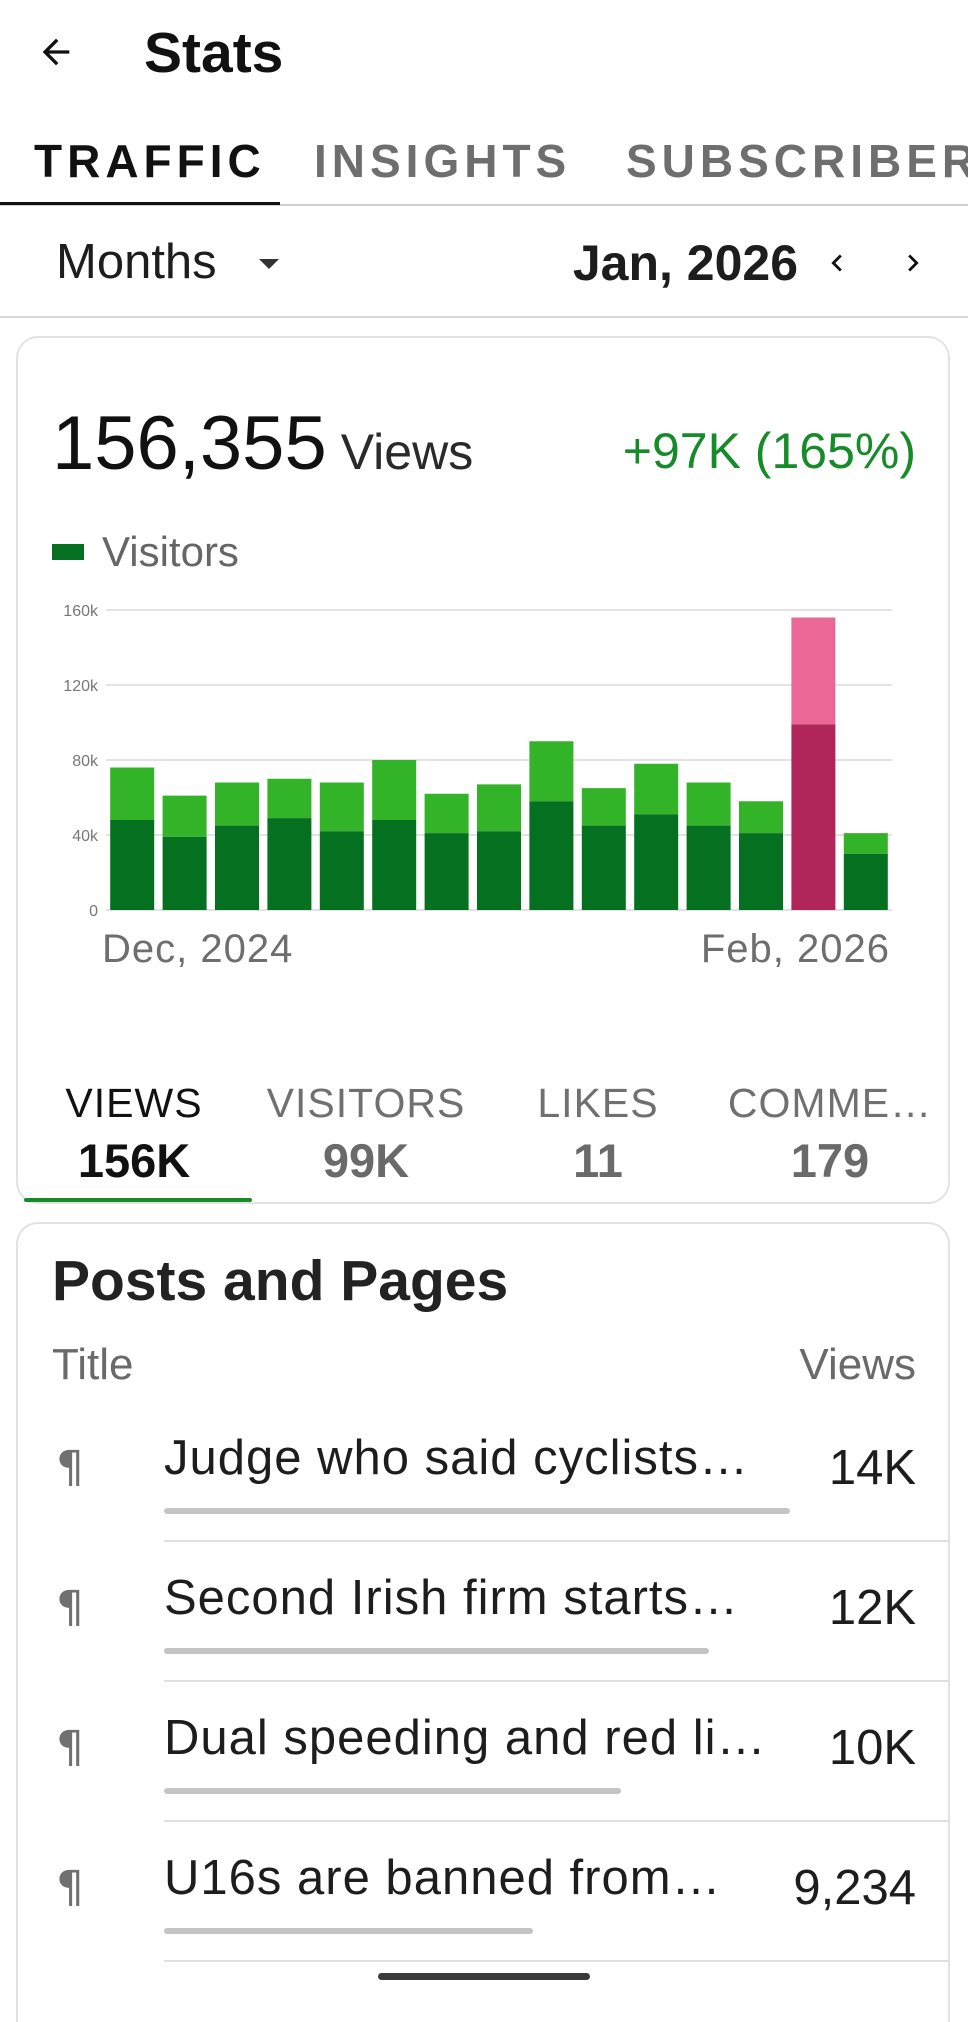 The height and width of the screenshot is (2022, 968). I want to click on period-dropdown: Months, so click(167, 262).